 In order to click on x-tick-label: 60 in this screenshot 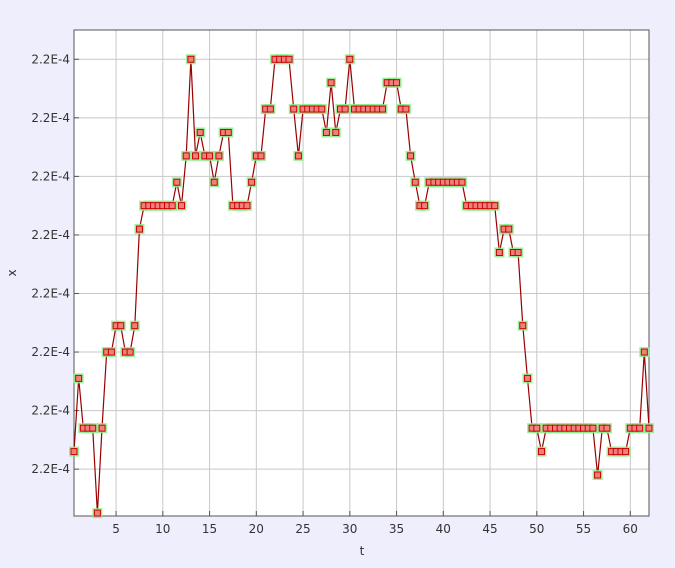, I will do `click(630, 529)`.